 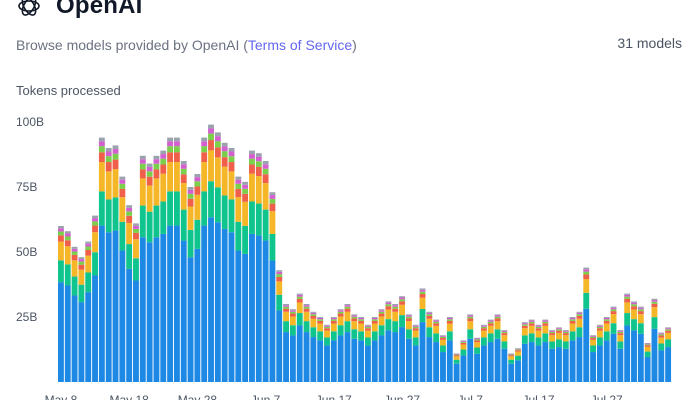 What do you see at coordinates (300, 45) in the screenshot?
I see `terms-of-service-link: Terms of Service` at bounding box center [300, 45].